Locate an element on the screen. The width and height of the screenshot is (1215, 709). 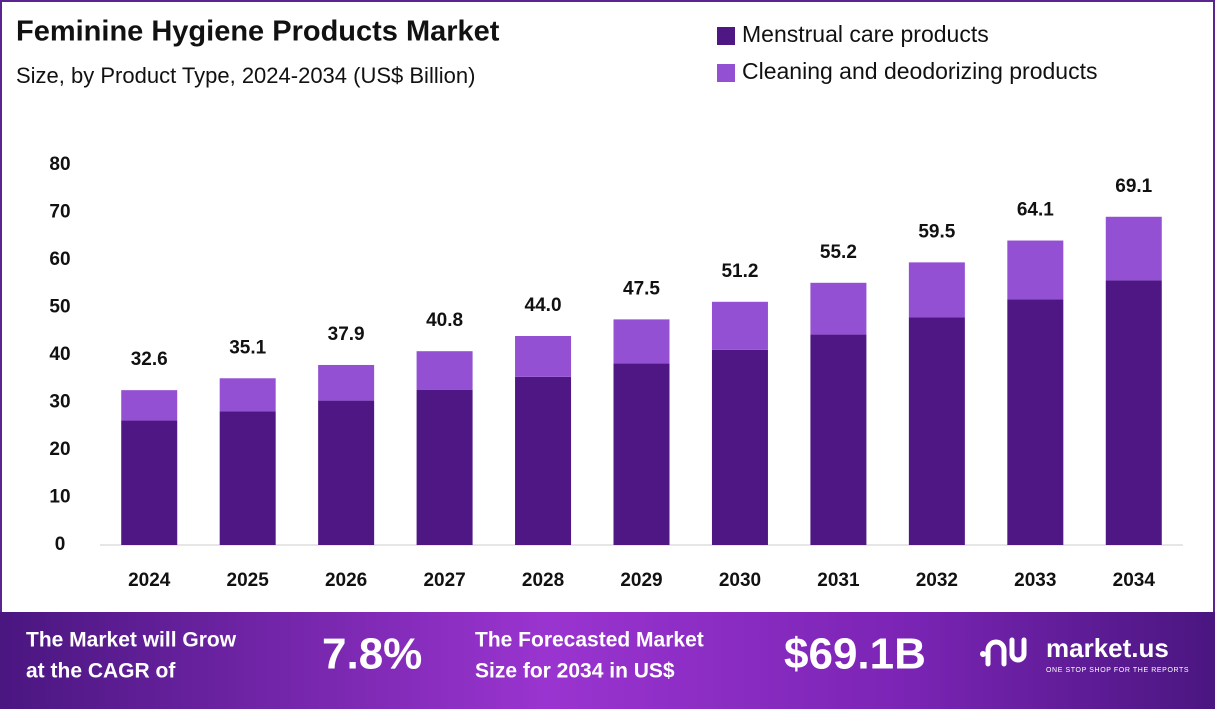
total-label: 59.5 is located at coordinates (936, 231).